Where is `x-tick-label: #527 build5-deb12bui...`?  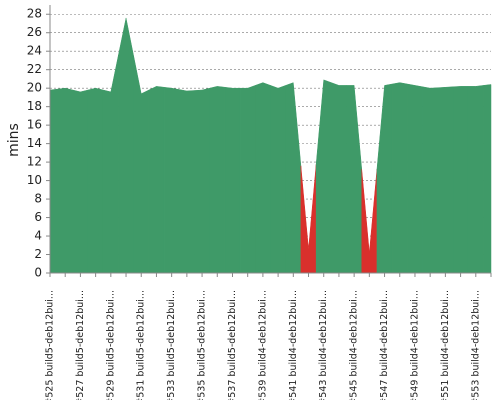
x-tick-label: #527 build5-deb12bui... is located at coordinates (80, 345).